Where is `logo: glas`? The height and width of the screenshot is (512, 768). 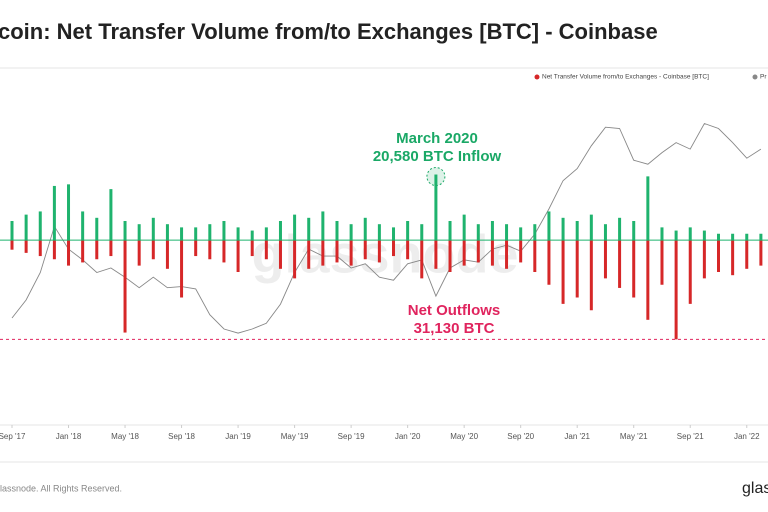
logo: glas is located at coordinates (755, 488).